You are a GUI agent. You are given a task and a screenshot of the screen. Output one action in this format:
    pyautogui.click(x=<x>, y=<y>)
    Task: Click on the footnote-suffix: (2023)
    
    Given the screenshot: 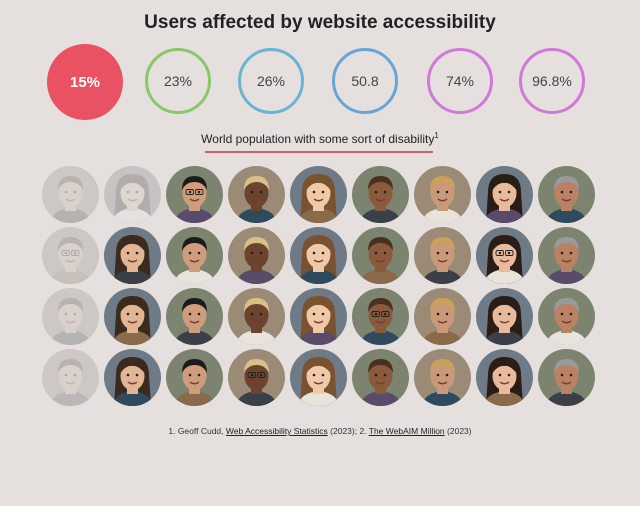 What is the action you would take?
    pyautogui.click(x=459, y=431)
    